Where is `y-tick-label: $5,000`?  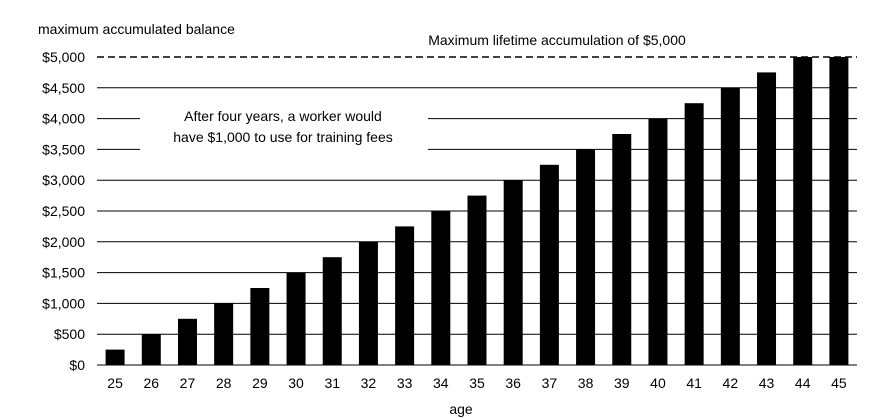
y-tick-label: $5,000 is located at coordinates (63, 57).